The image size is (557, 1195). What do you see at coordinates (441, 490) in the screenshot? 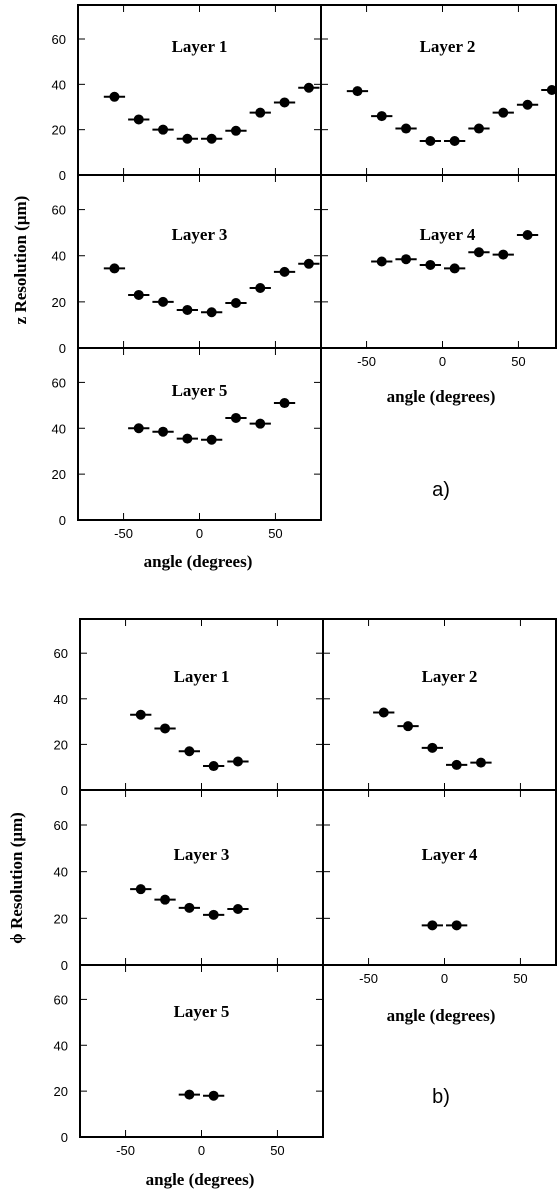
I see `figure-tag: a)` at bounding box center [441, 490].